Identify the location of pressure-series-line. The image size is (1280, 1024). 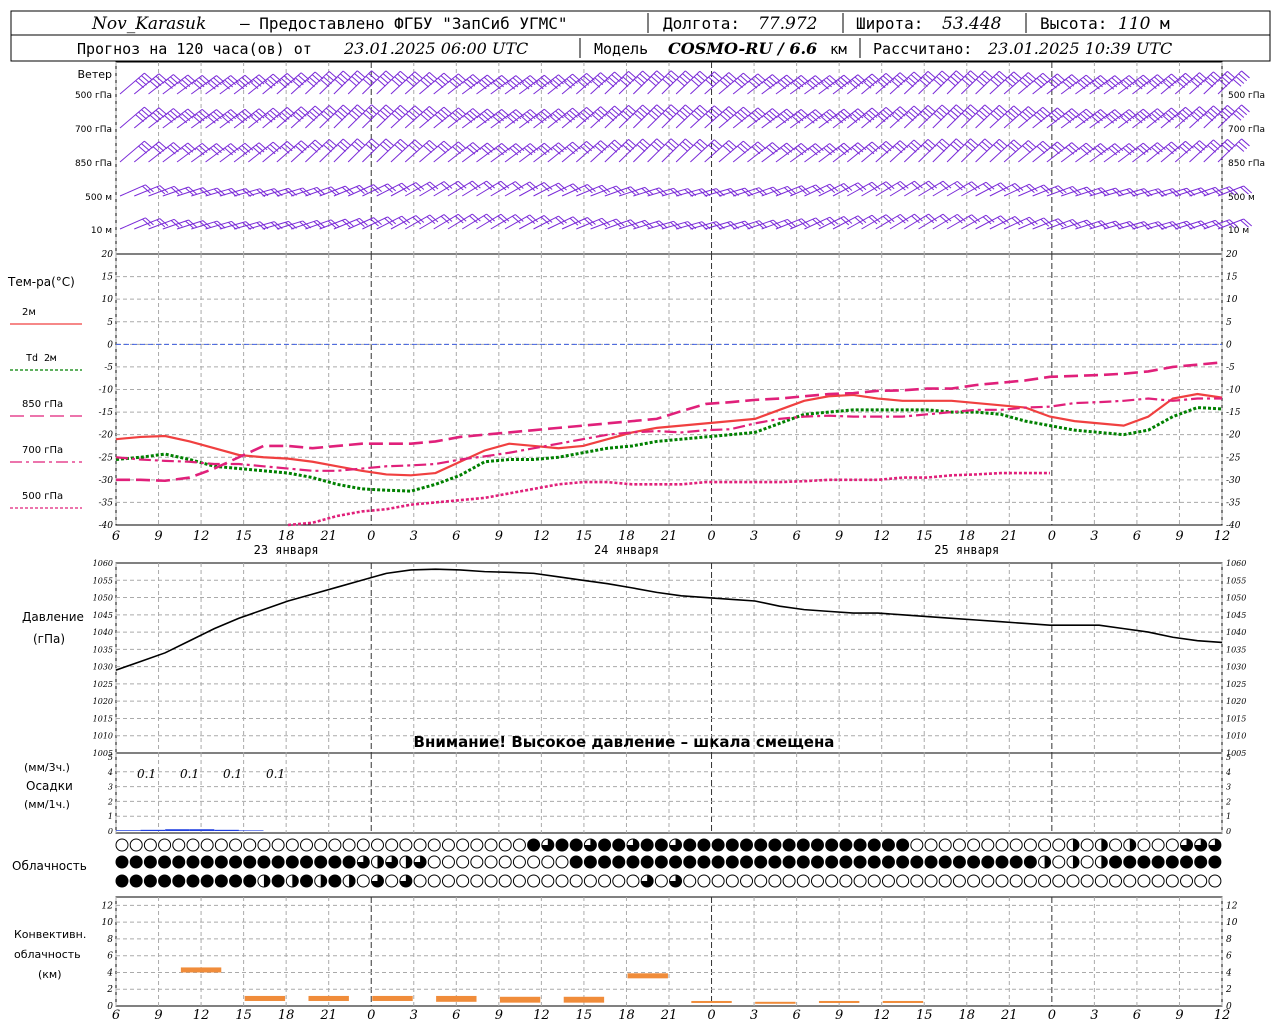
(669, 619).